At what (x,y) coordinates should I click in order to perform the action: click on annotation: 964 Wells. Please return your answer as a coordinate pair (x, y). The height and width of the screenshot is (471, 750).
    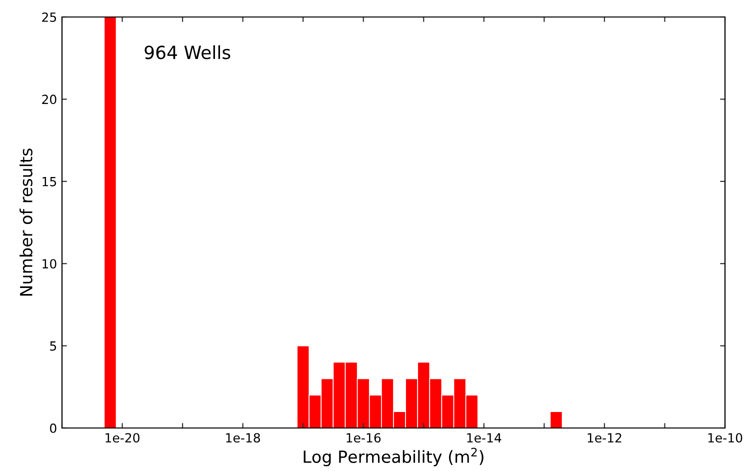
    Looking at the image, I should click on (187, 52).